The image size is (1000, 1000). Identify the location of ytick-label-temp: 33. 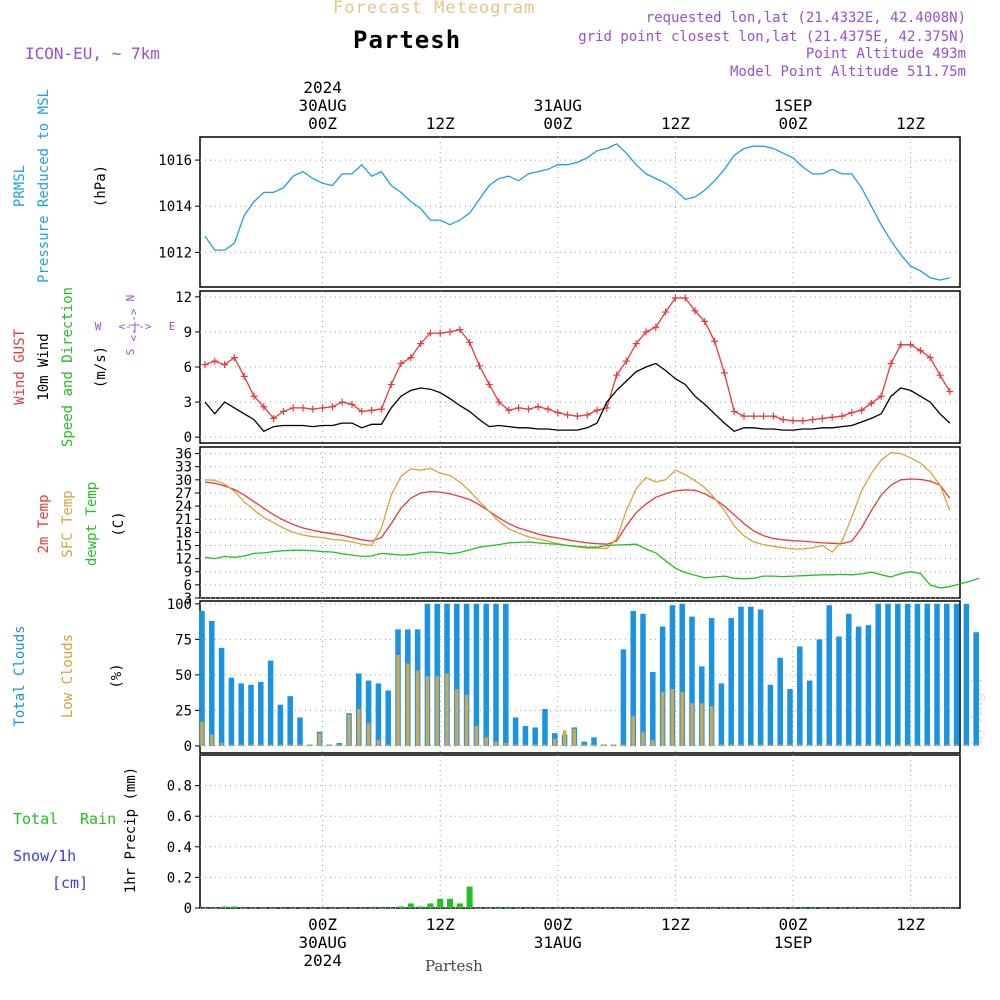
(183, 468).